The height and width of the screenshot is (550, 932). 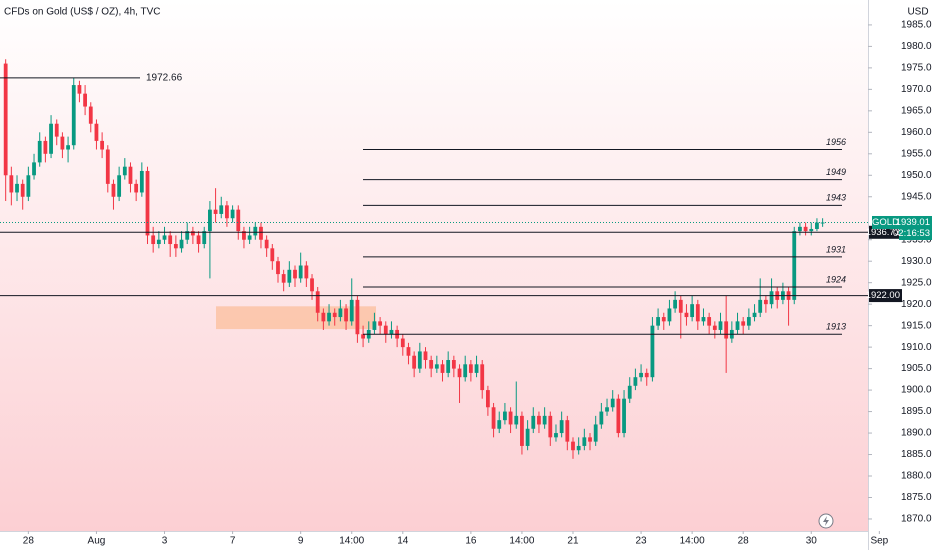 What do you see at coordinates (573, 541) in the screenshot?
I see `x-tick-label: 21` at bounding box center [573, 541].